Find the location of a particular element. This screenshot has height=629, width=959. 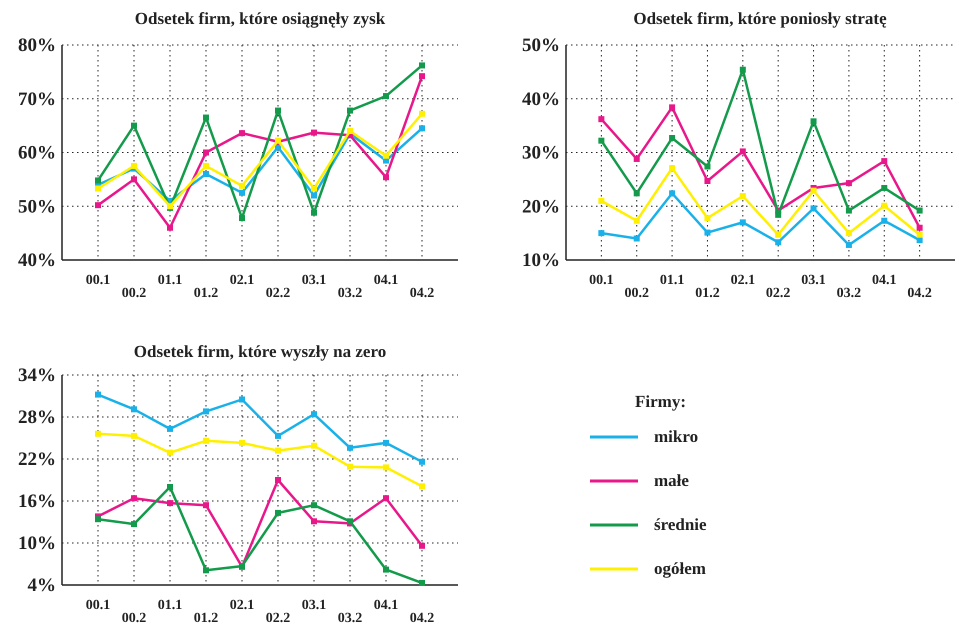

legend-label: średnie is located at coordinates (681, 524).